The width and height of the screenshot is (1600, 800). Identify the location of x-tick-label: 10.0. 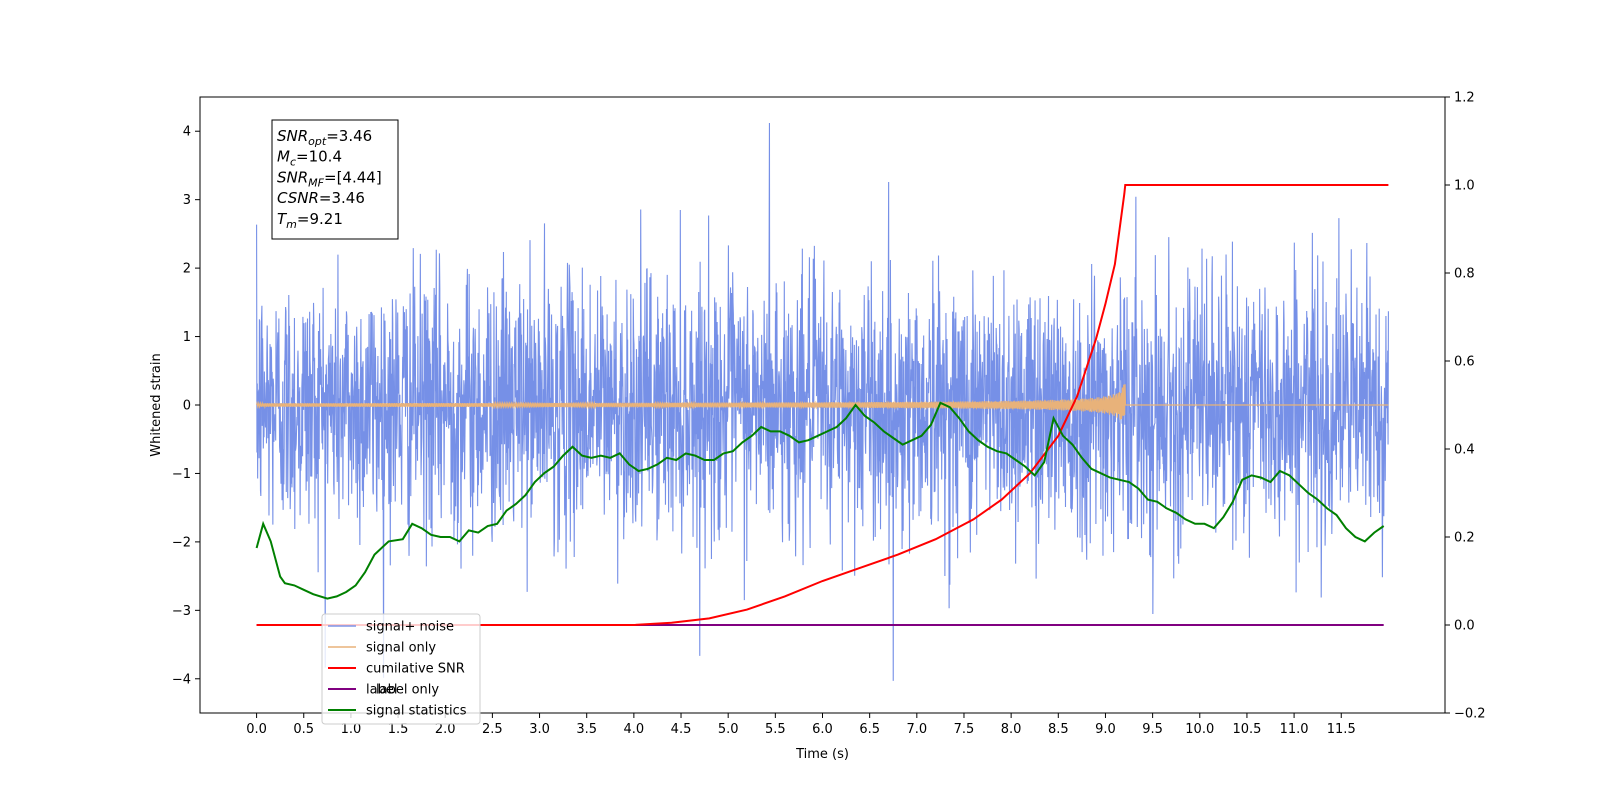
(1199, 729).